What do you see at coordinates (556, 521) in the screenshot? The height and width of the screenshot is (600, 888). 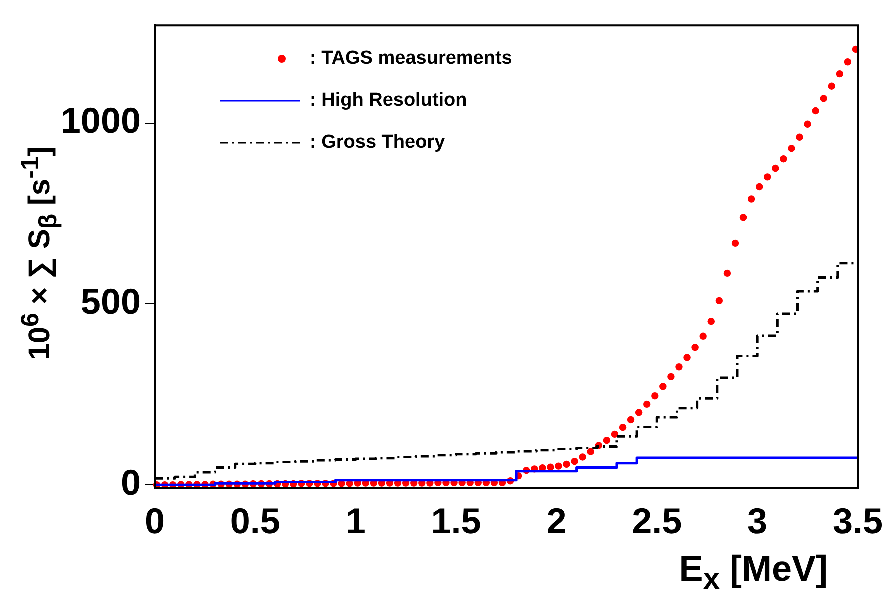 I see `x-tick-label: 2` at bounding box center [556, 521].